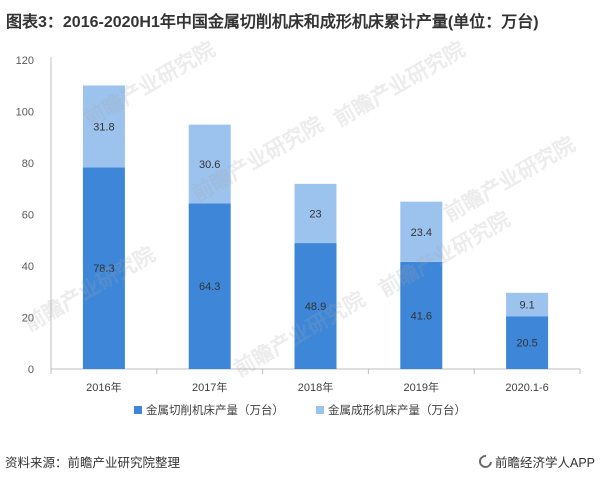  What do you see at coordinates (28, 164) in the screenshot?
I see `y-tick-label: 80` at bounding box center [28, 164].